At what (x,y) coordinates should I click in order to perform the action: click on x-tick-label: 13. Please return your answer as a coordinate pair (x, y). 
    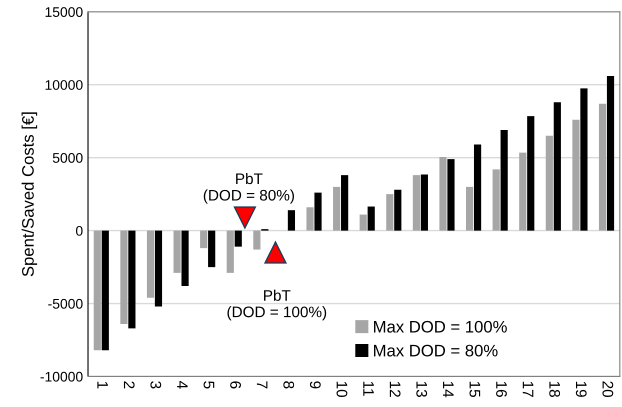
    Looking at the image, I should click on (422, 389).